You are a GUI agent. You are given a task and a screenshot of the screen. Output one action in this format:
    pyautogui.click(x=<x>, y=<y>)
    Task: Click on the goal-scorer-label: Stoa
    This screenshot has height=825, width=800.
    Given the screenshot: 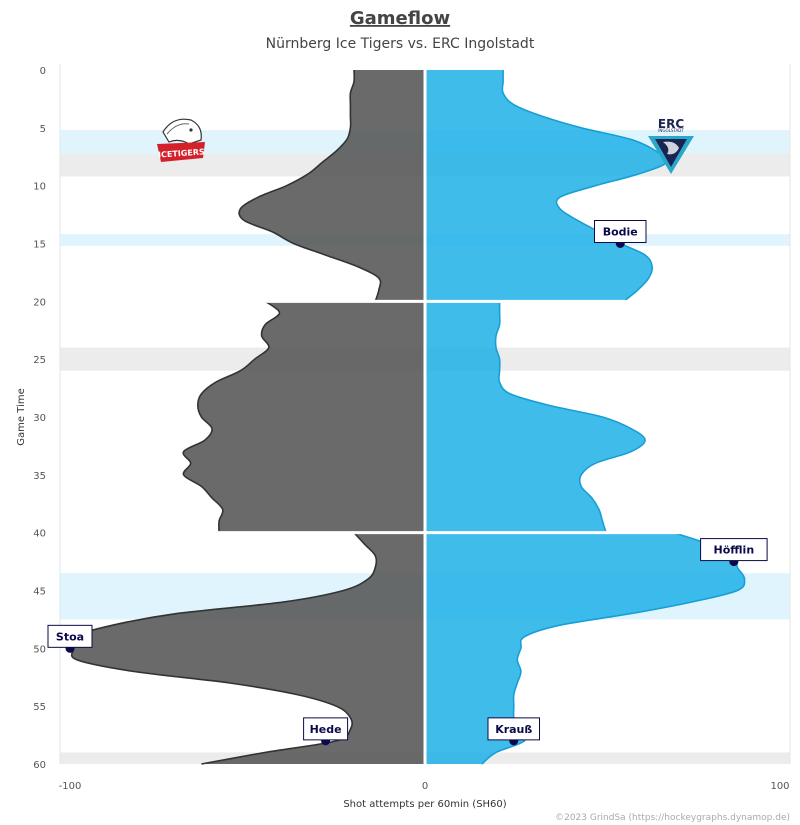 What is the action you would take?
    pyautogui.click(x=70, y=636)
    